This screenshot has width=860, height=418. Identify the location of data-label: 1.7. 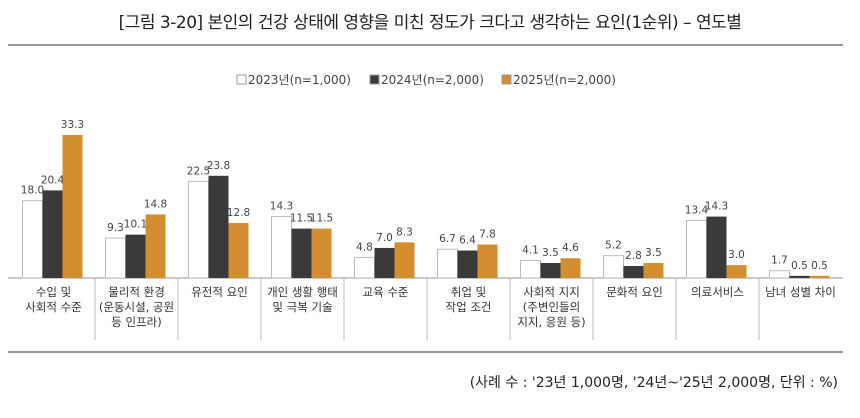
(779, 261).